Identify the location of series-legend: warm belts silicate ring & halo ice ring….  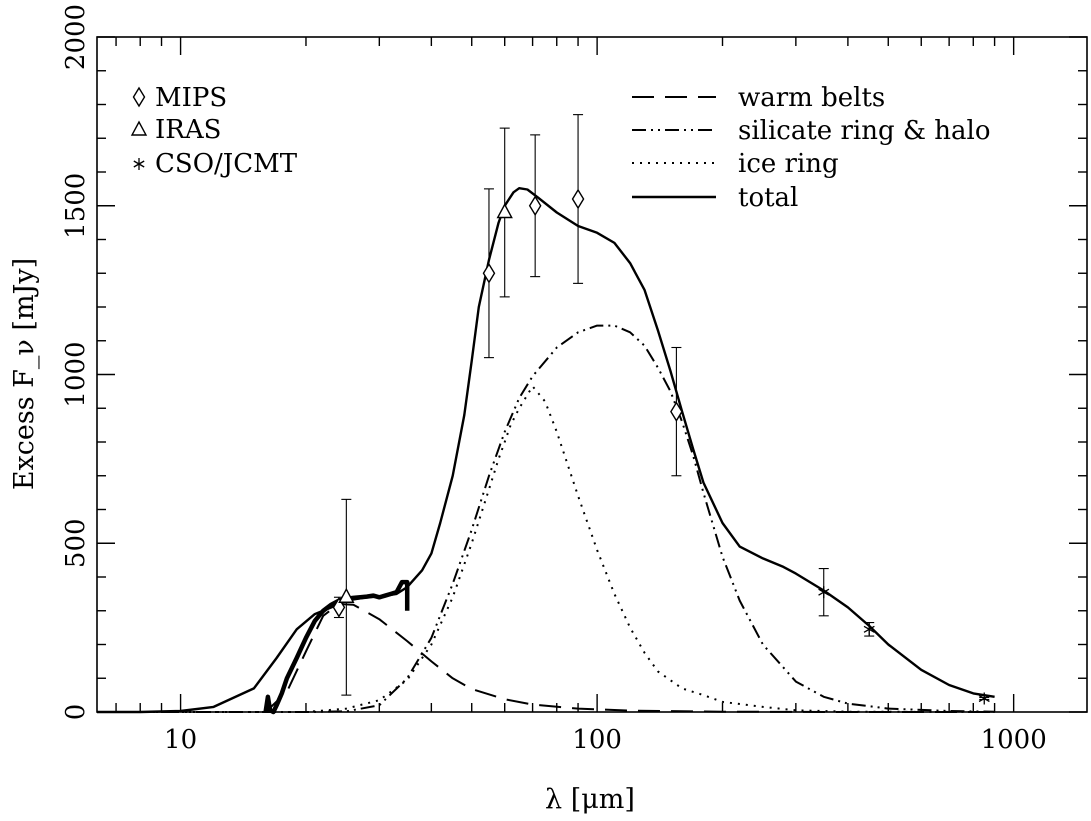
(811, 148).